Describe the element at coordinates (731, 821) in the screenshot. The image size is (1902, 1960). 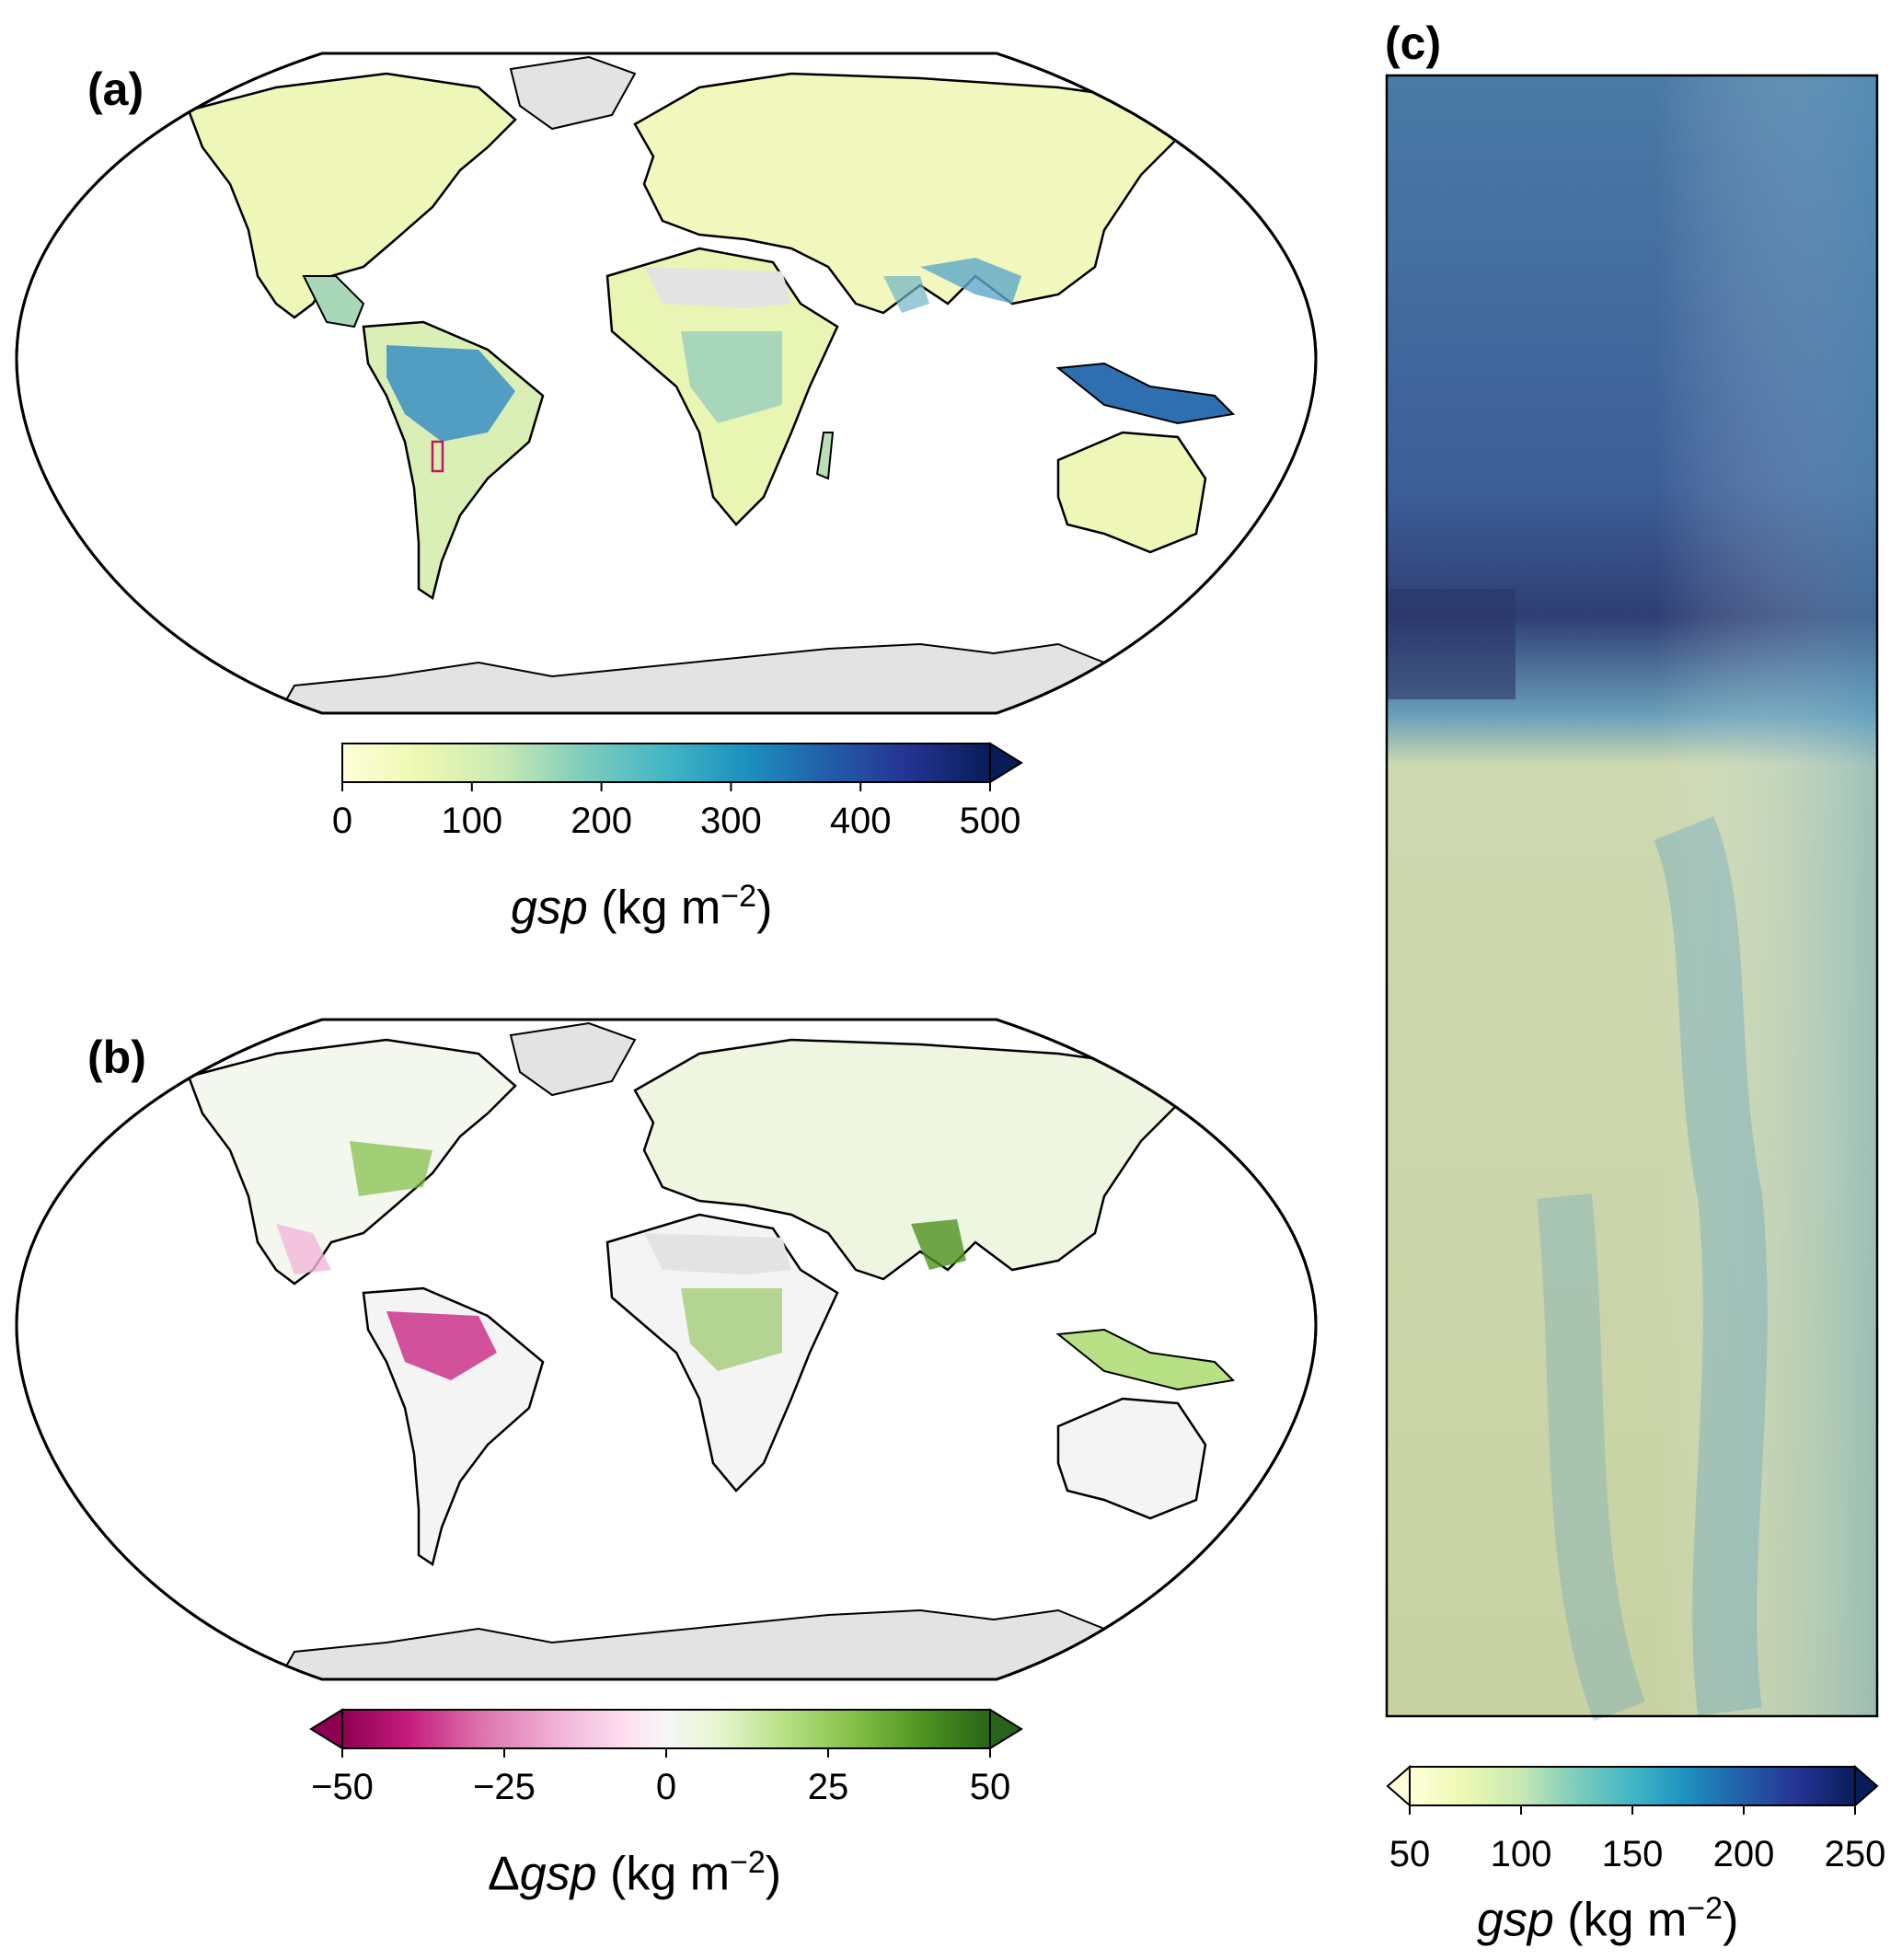
I see `colorbar-a-tick-label: 300` at that location.